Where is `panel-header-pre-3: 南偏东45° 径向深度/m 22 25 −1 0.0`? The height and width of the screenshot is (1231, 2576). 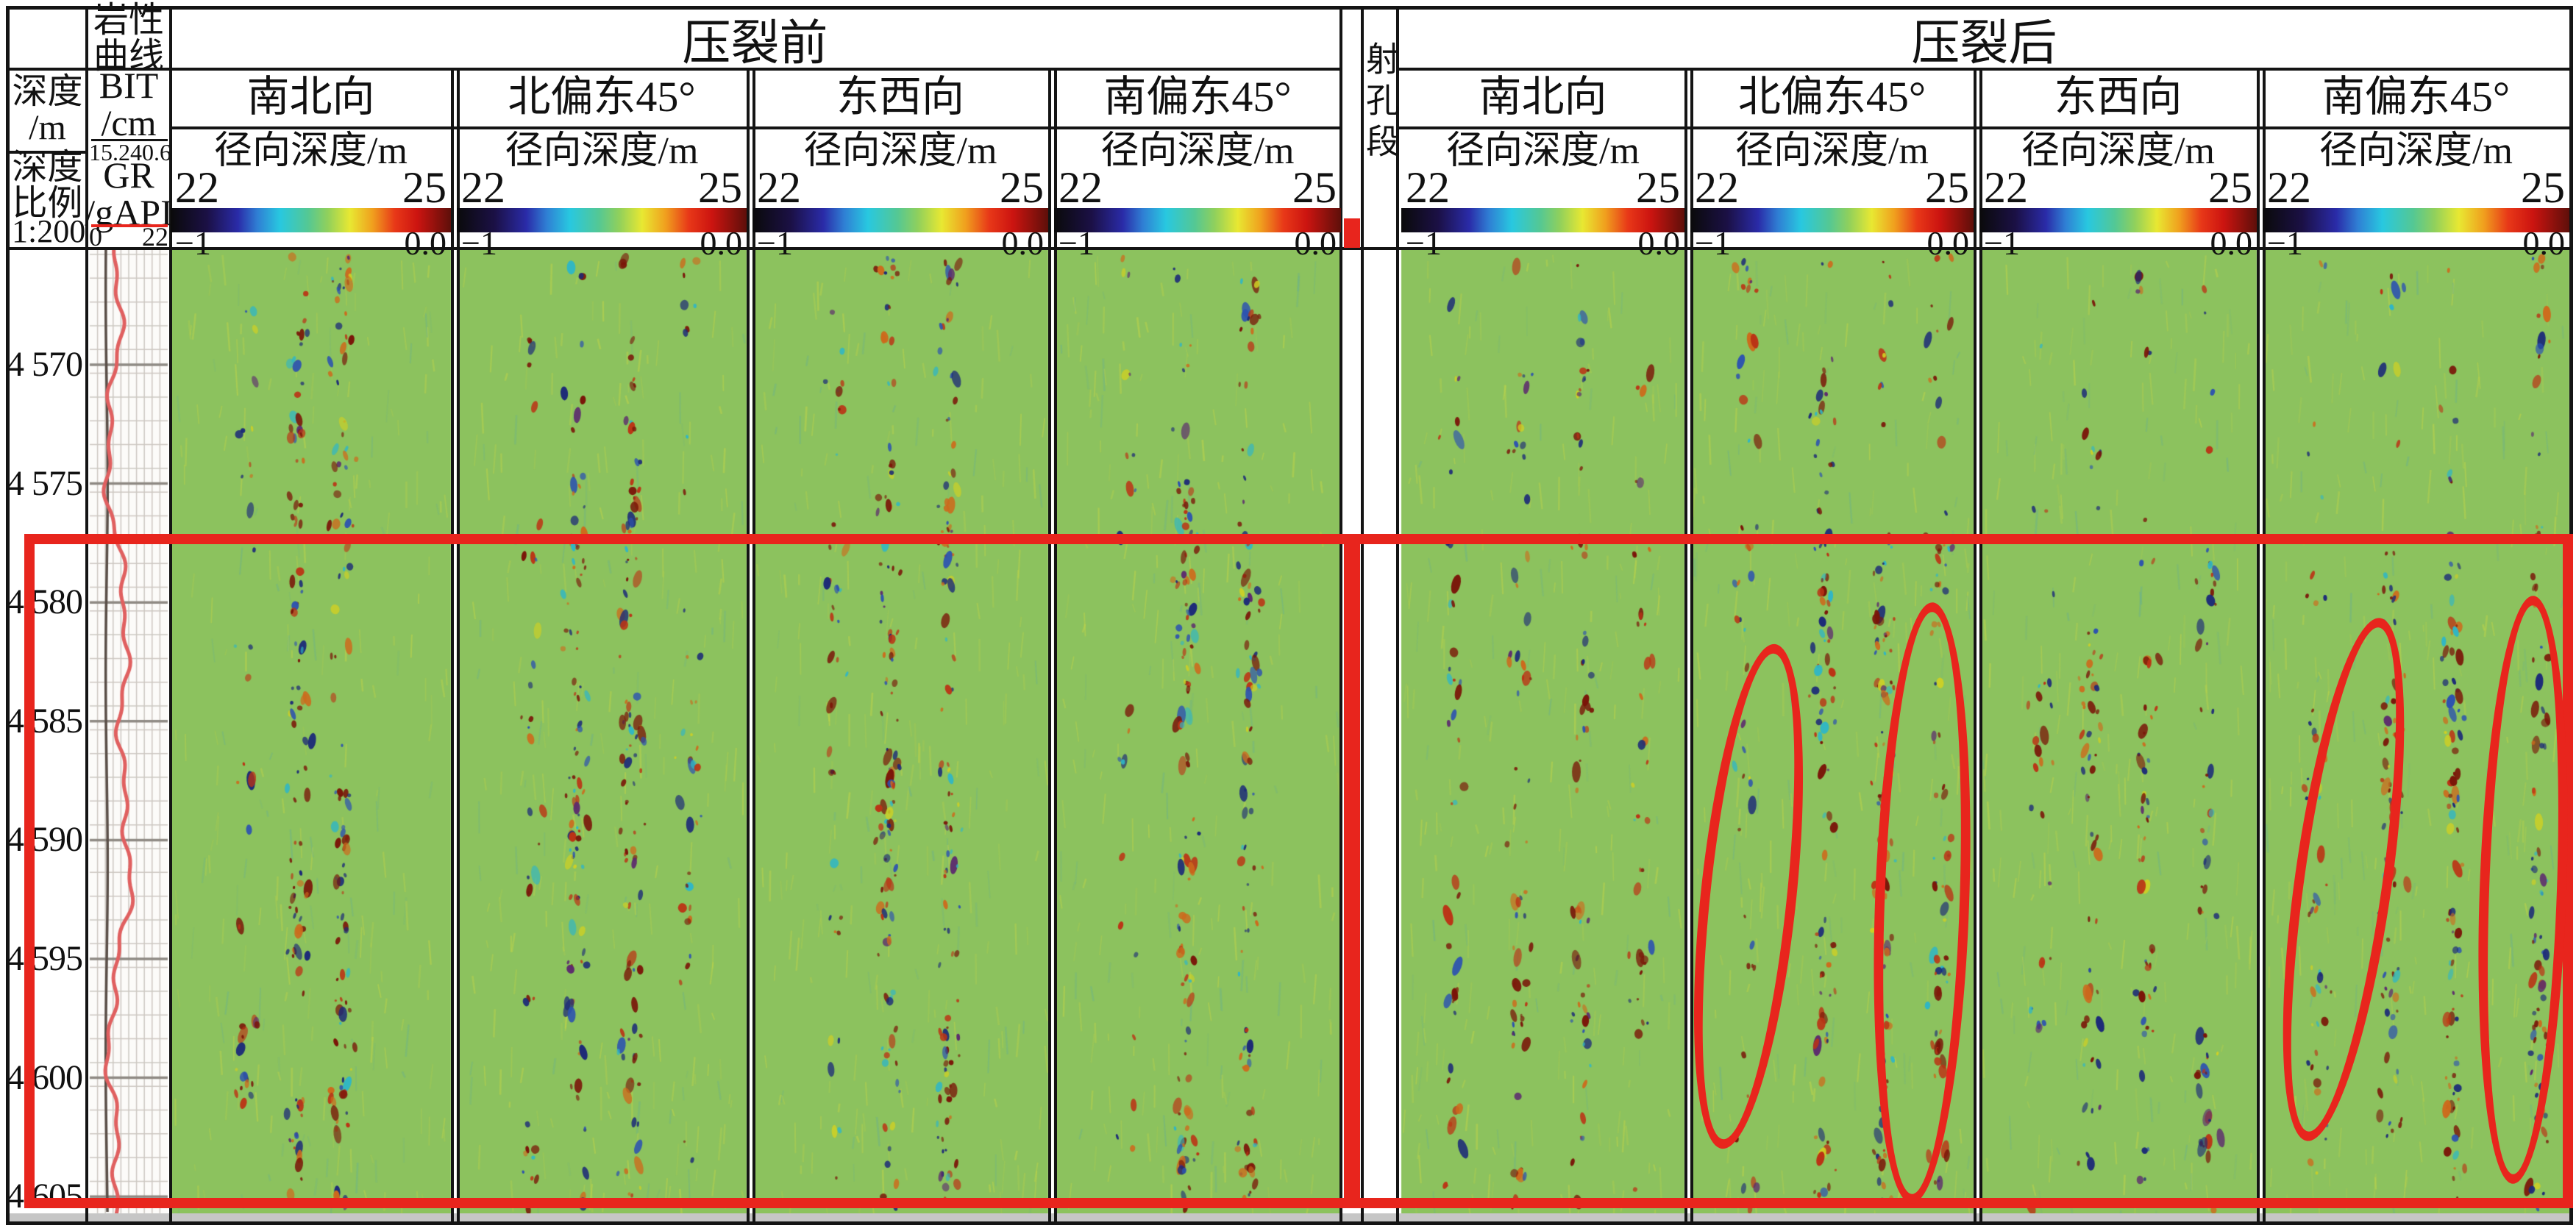 panel-header-pre-3: 南偏东45° 径向深度/m 22 25 −1 0.0 is located at coordinates (1197, 165).